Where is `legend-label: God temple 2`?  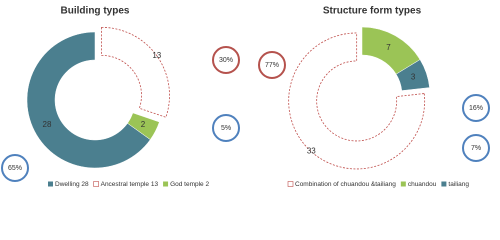 legend-label: God temple 2 is located at coordinates (189, 184).